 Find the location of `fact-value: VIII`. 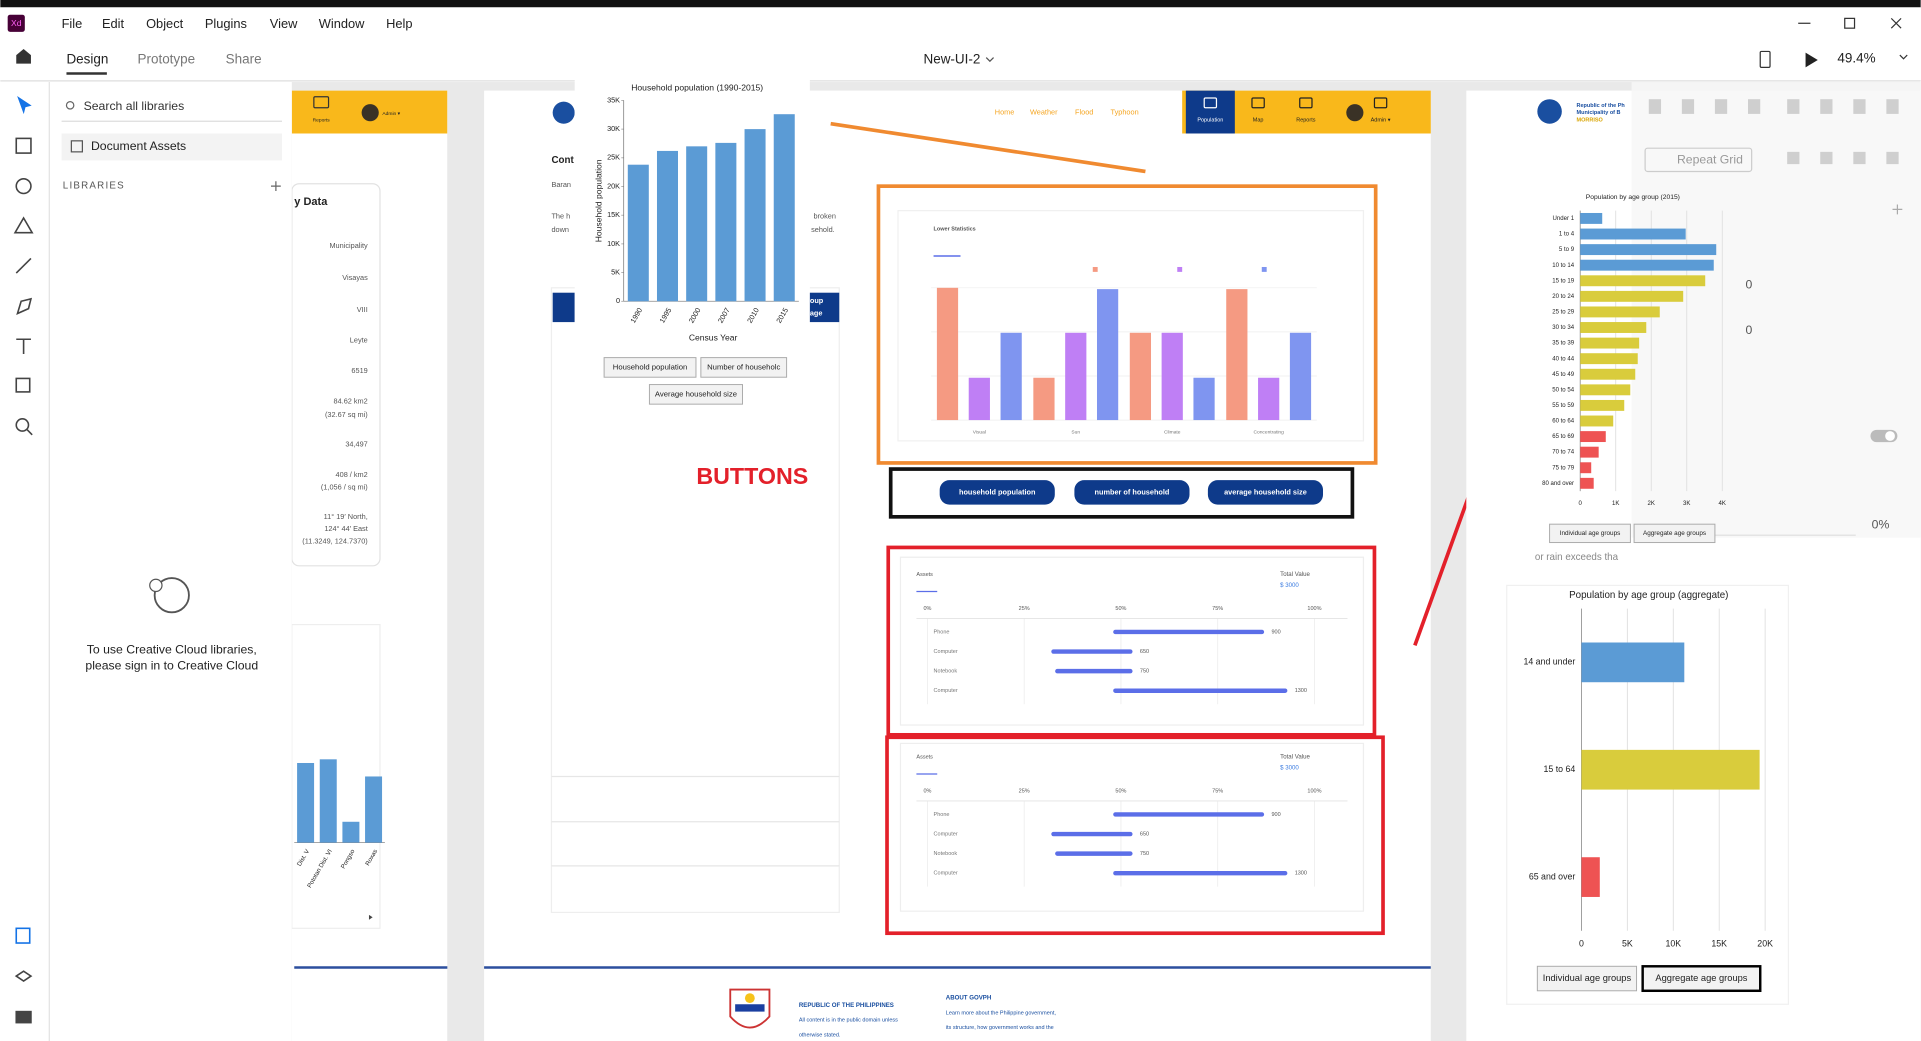

fact-value: VIII is located at coordinates (362, 309).